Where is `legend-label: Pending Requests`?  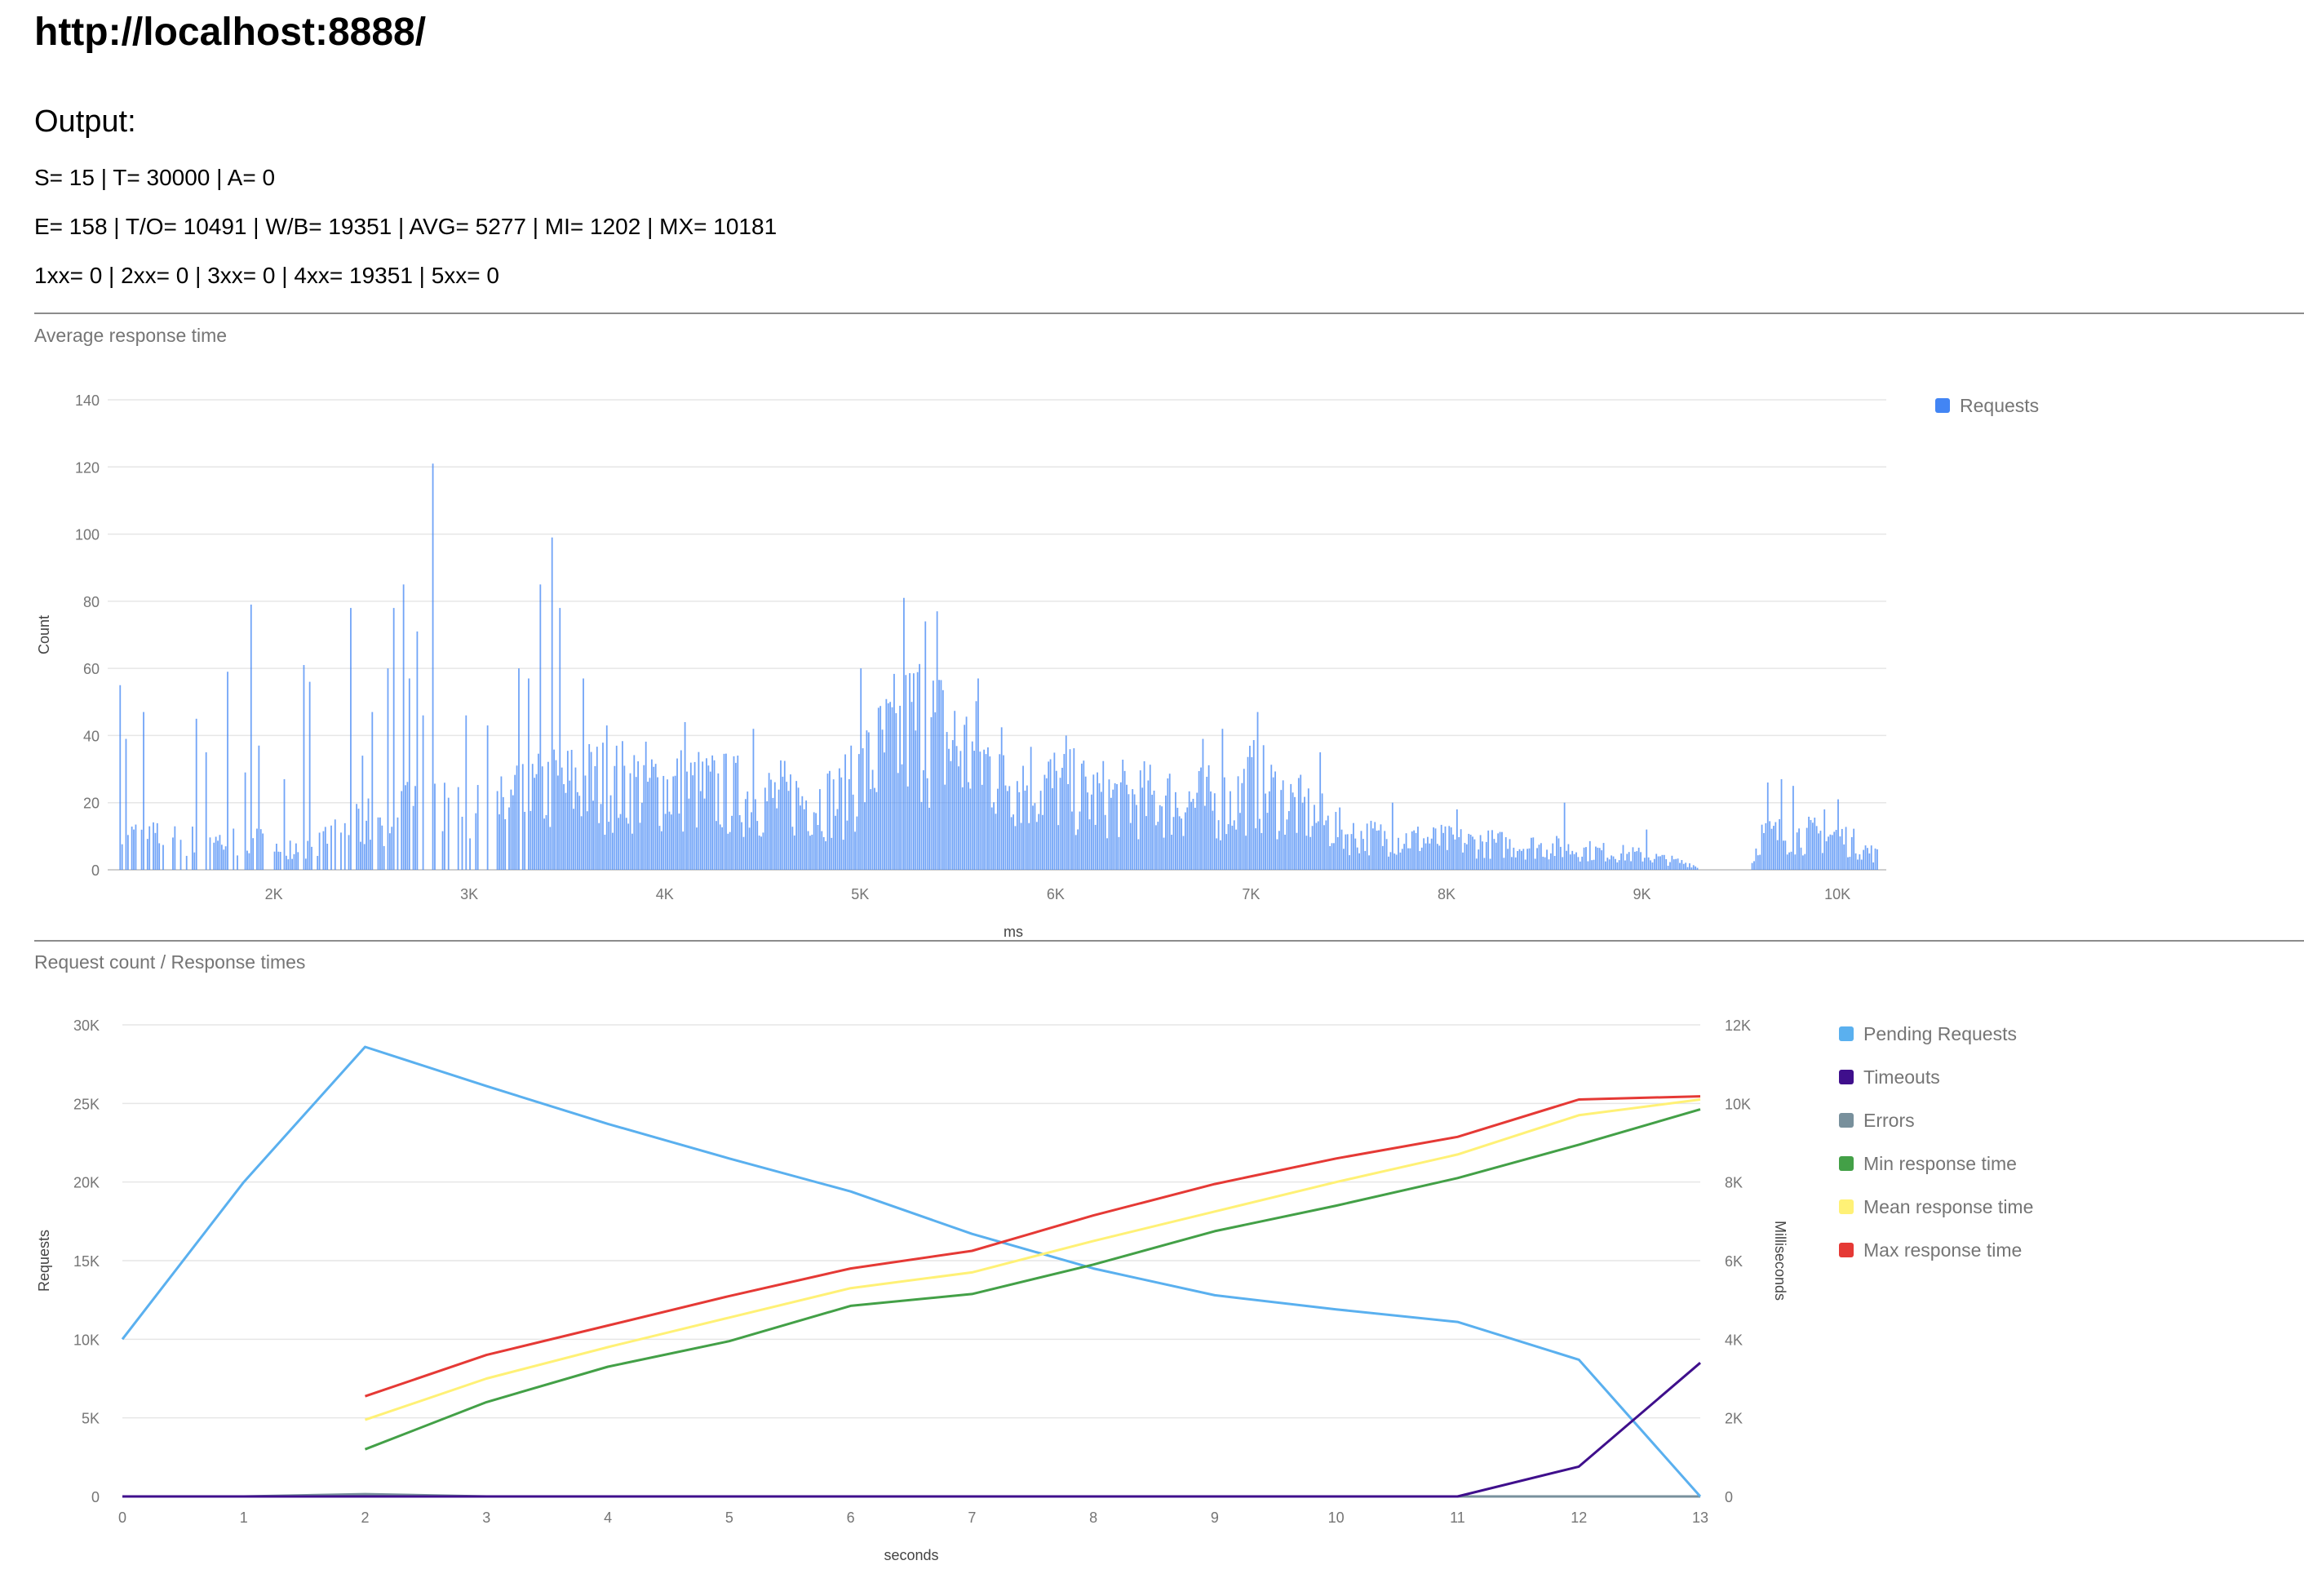
legend-label: Pending Requests is located at coordinates (1940, 1033).